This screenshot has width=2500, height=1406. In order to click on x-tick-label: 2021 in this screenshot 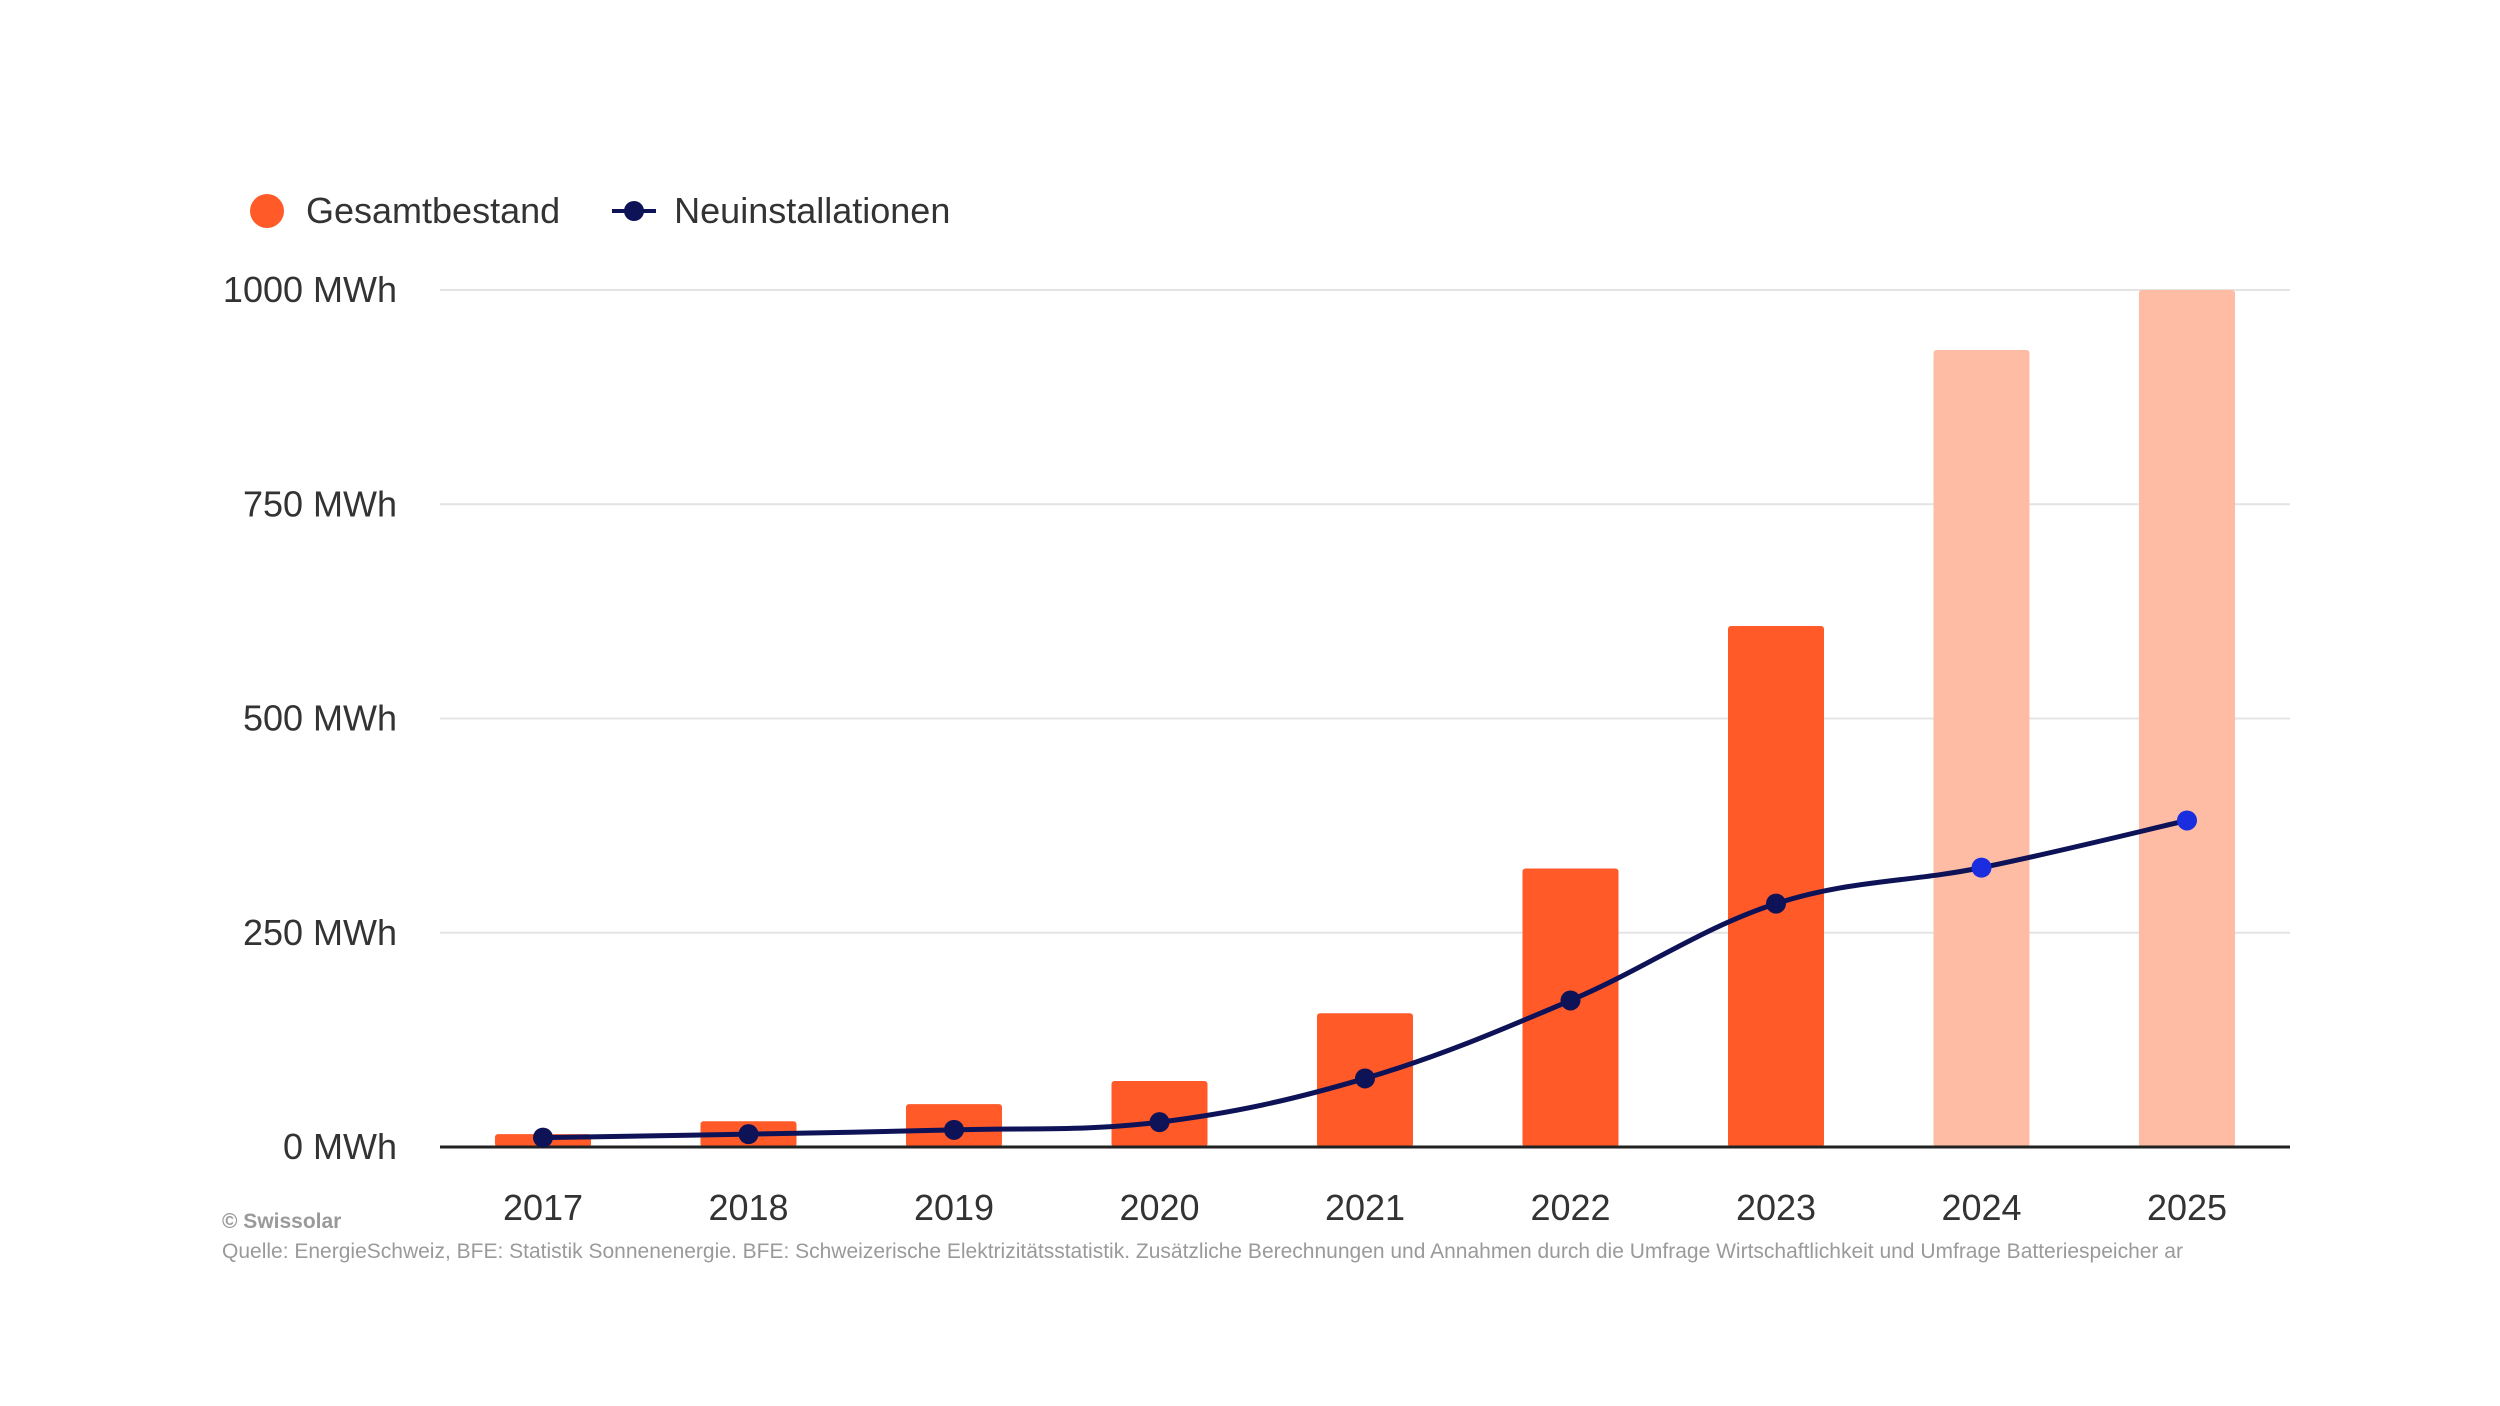, I will do `click(1365, 1207)`.